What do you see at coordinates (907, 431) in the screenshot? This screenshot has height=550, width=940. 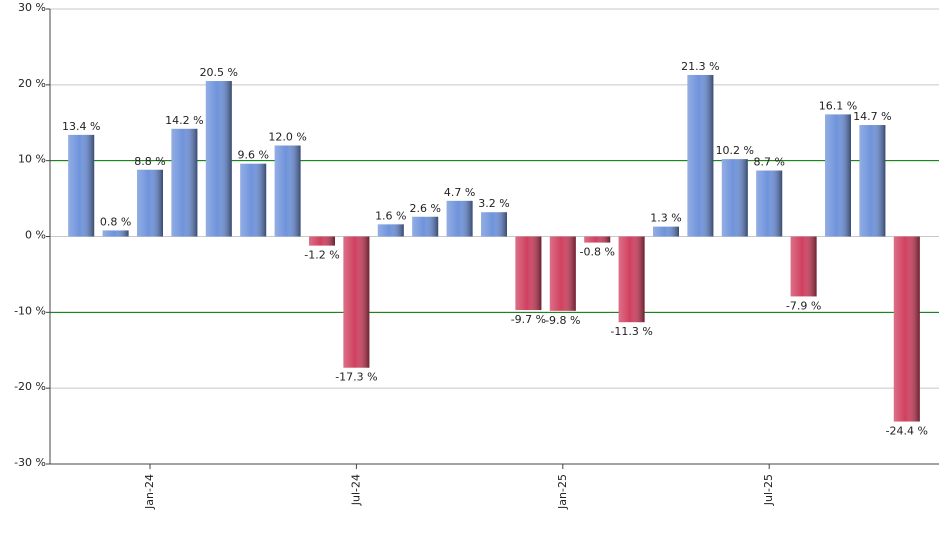 I see `value-label: -24.4 %` at bounding box center [907, 431].